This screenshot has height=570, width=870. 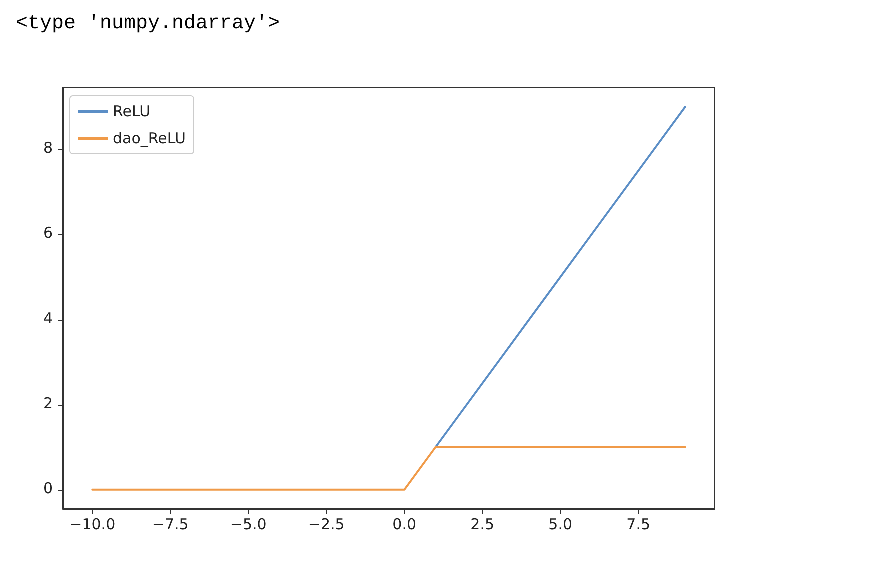 What do you see at coordinates (404, 525) in the screenshot?
I see `x-tick-label: 0.0` at bounding box center [404, 525].